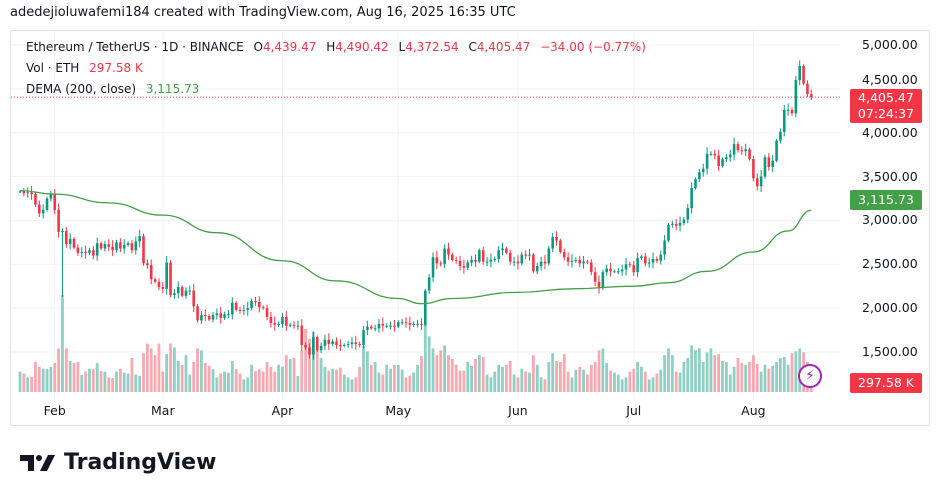  What do you see at coordinates (890, 132) in the screenshot?
I see `price-tick-label: 4,000.00` at bounding box center [890, 132].